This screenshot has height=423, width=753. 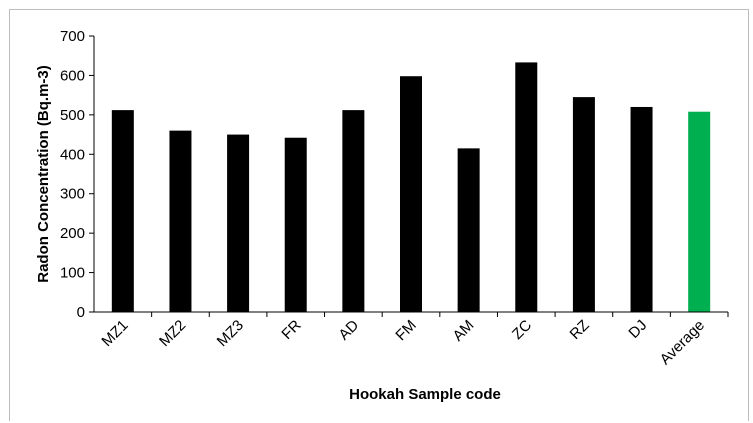 I want to click on x-tick-label: FR, so click(x=291, y=330).